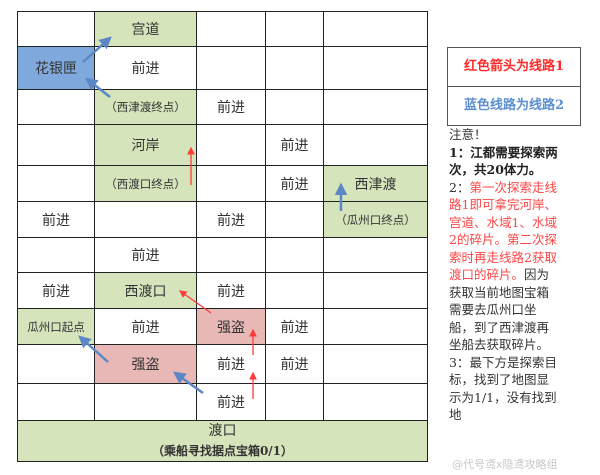 Image resolution: width=600 pixels, height=475 pixels. What do you see at coordinates (499, 309) in the screenshot?
I see `note-2-rest: 因为获取当前地图宝箱需要去瓜州口坐船，到了西津渡再坐船去获取碎片。` at bounding box center [499, 309].